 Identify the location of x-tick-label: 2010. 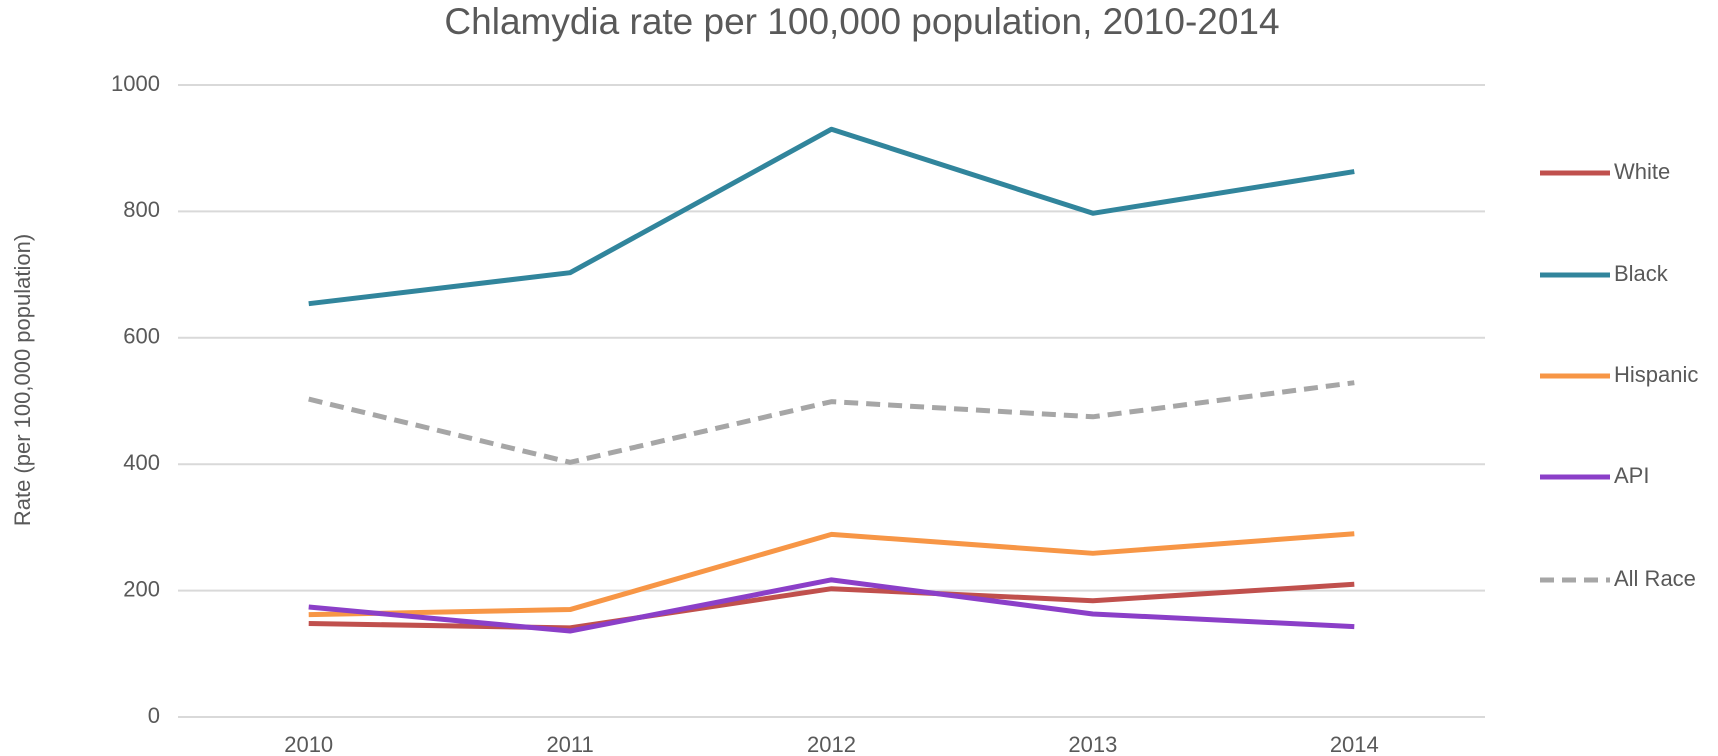
(308, 744).